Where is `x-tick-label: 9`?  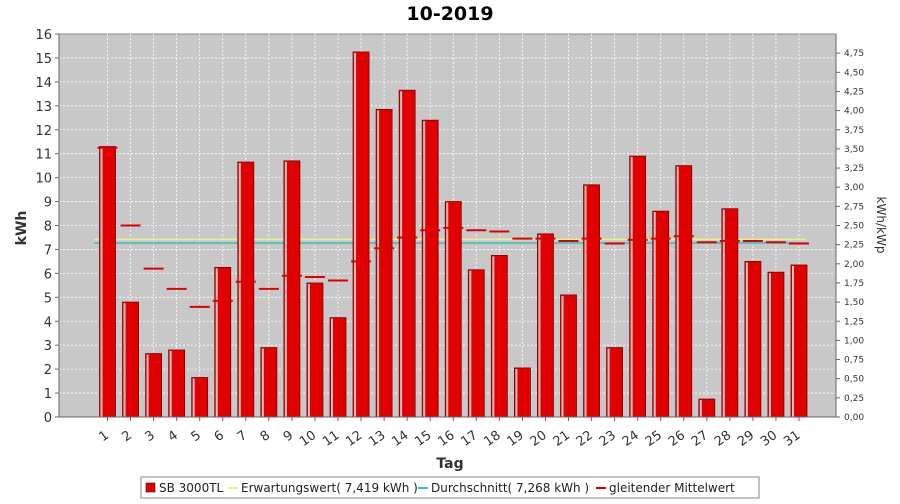
x-tick-label: 9 is located at coordinates (288, 436).